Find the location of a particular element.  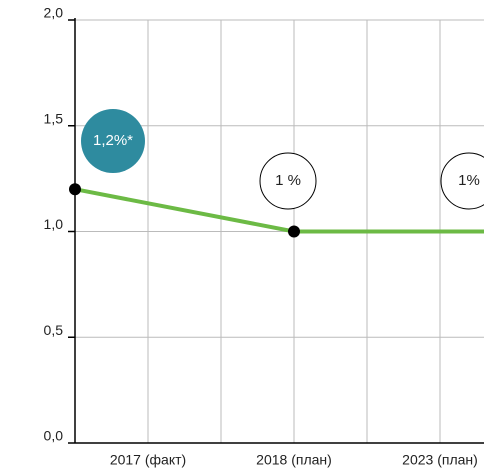

y-tick-label: 1,0 is located at coordinates (54, 224).